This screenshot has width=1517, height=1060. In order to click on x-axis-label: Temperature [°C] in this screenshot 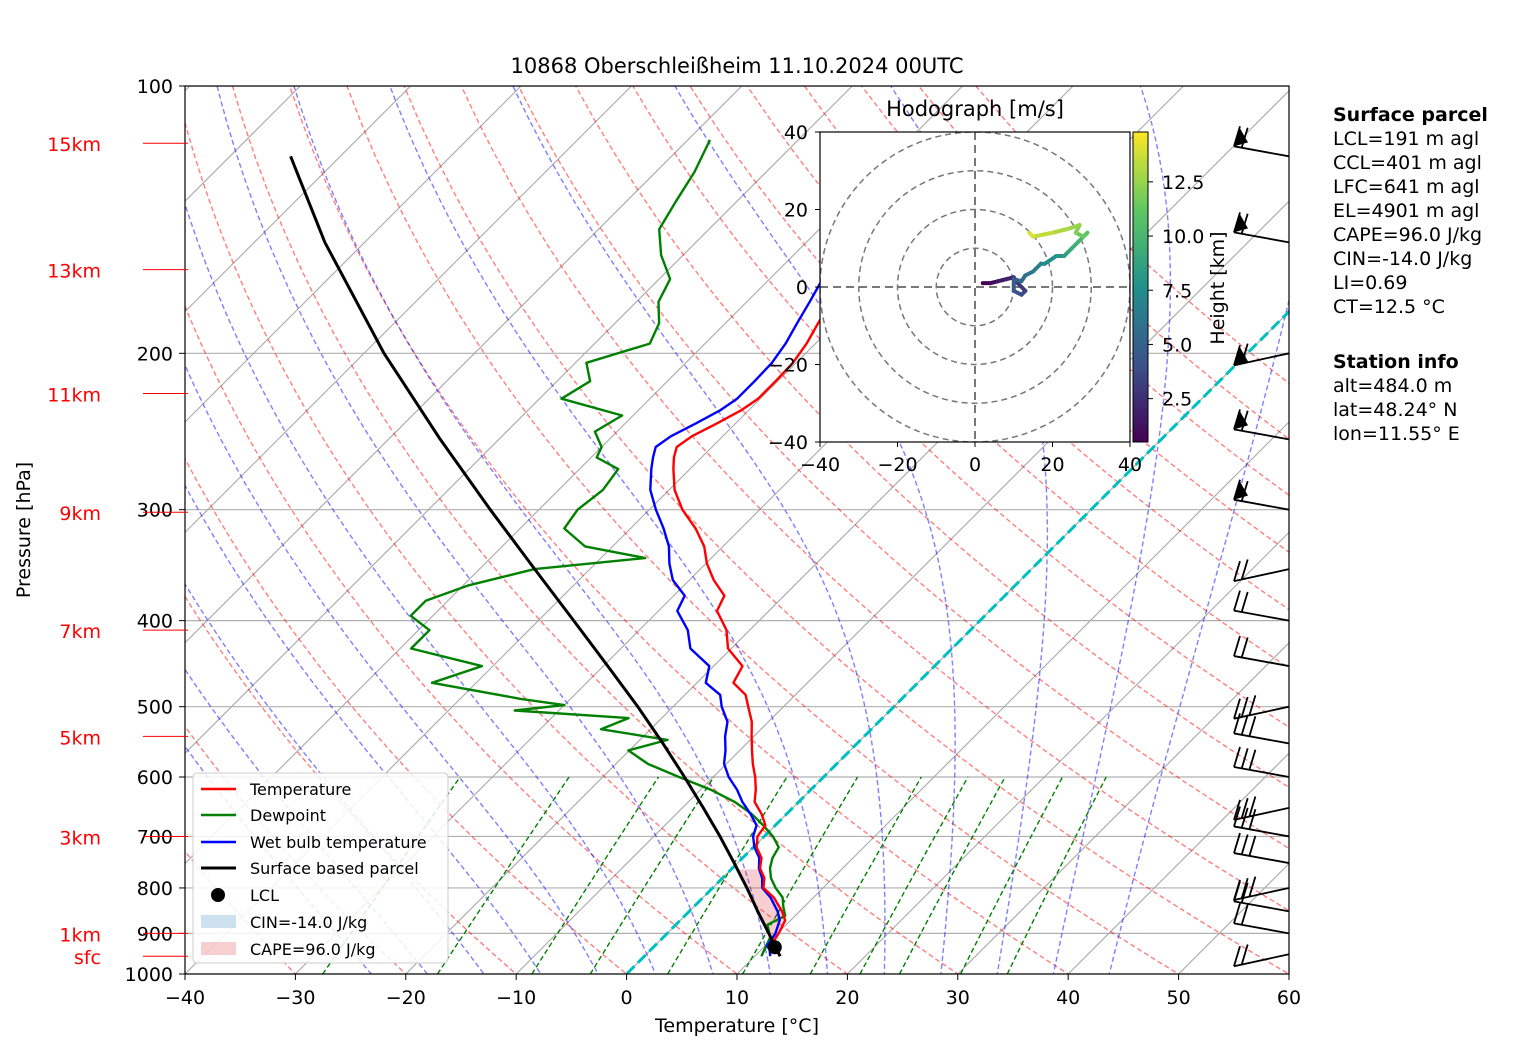, I will do `click(736, 1026)`.